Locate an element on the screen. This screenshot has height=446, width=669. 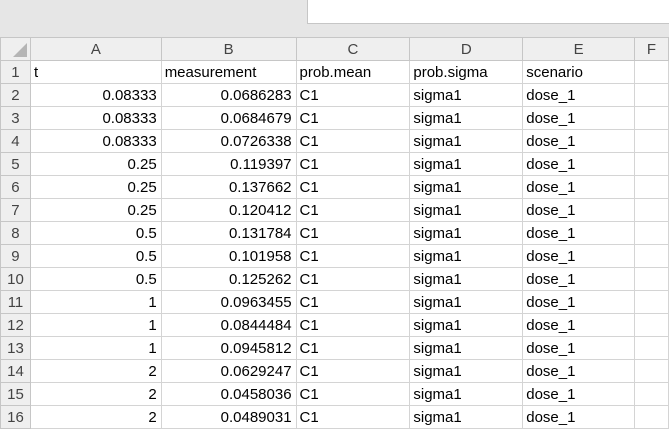
cell-e: scenario is located at coordinates (579, 72).